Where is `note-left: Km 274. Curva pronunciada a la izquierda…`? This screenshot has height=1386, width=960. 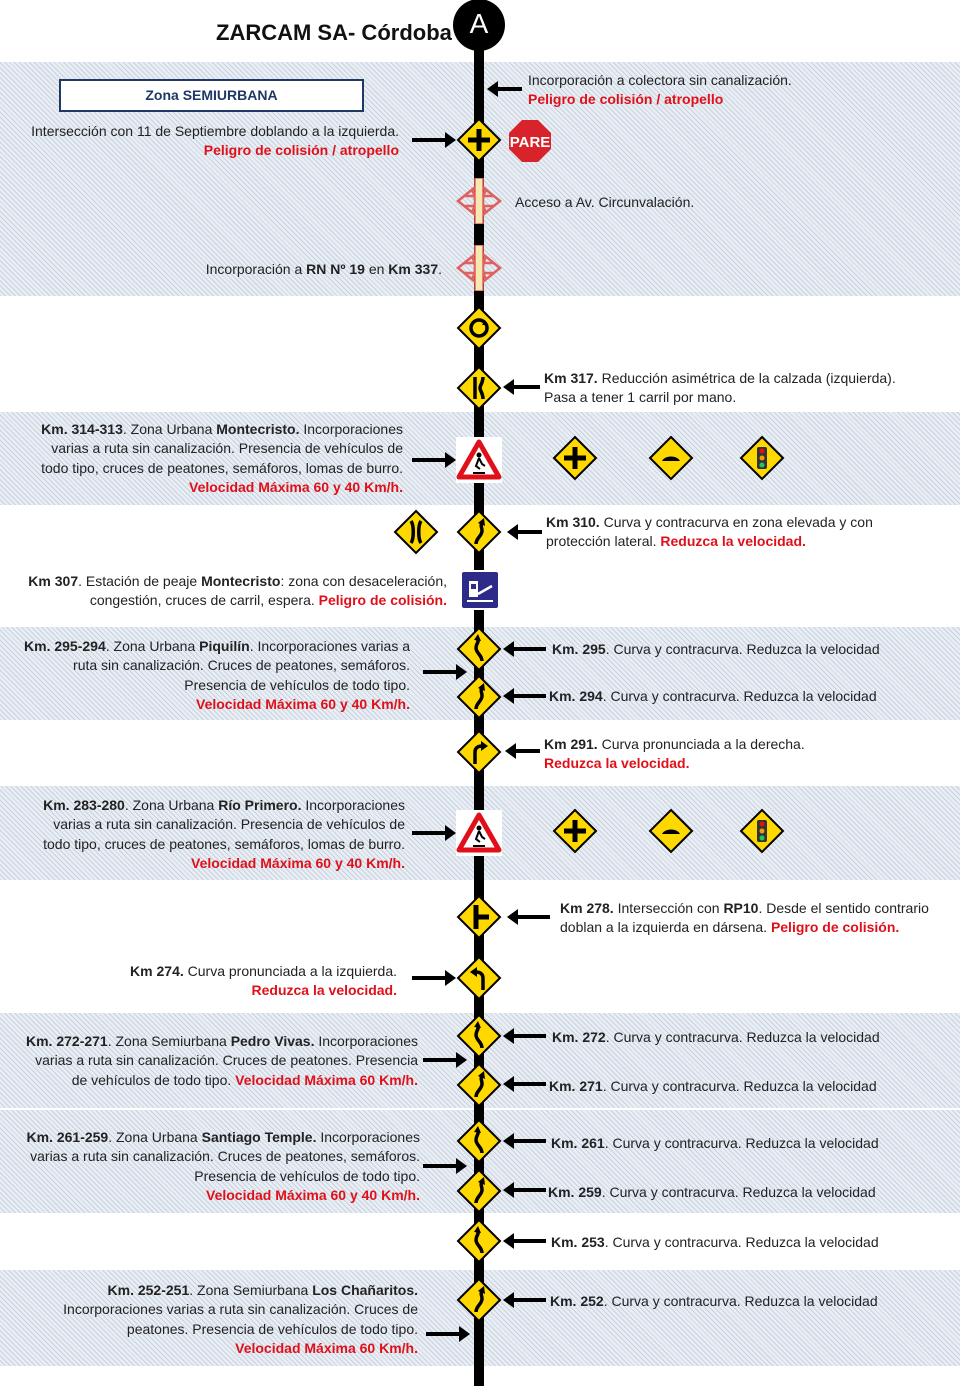
note-left: Km 274. Curva pronunciada a la izquierda… is located at coordinates (263, 981).